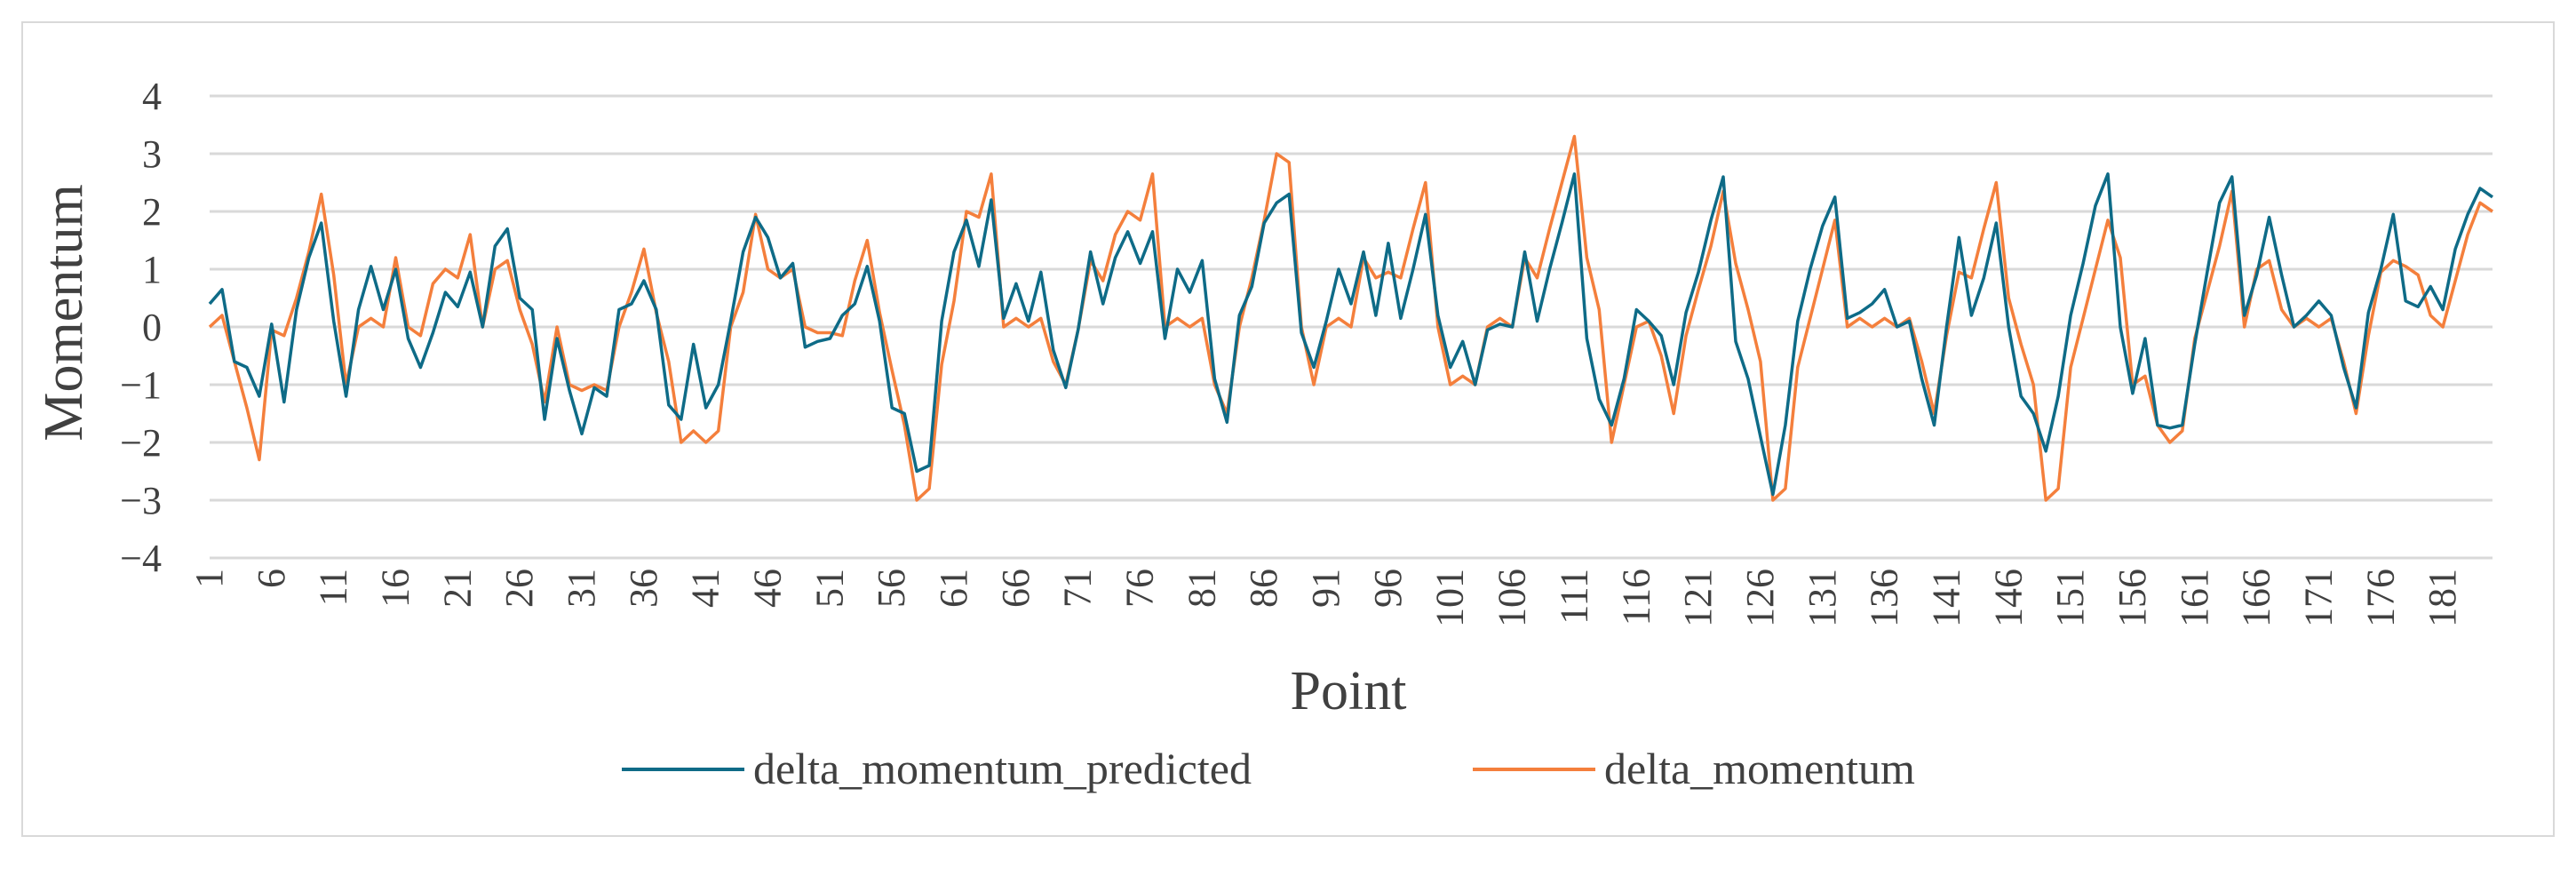 This screenshot has width=2576, height=876. What do you see at coordinates (1201, 588) in the screenshot?
I see `x-tick-label: 81` at bounding box center [1201, 588].